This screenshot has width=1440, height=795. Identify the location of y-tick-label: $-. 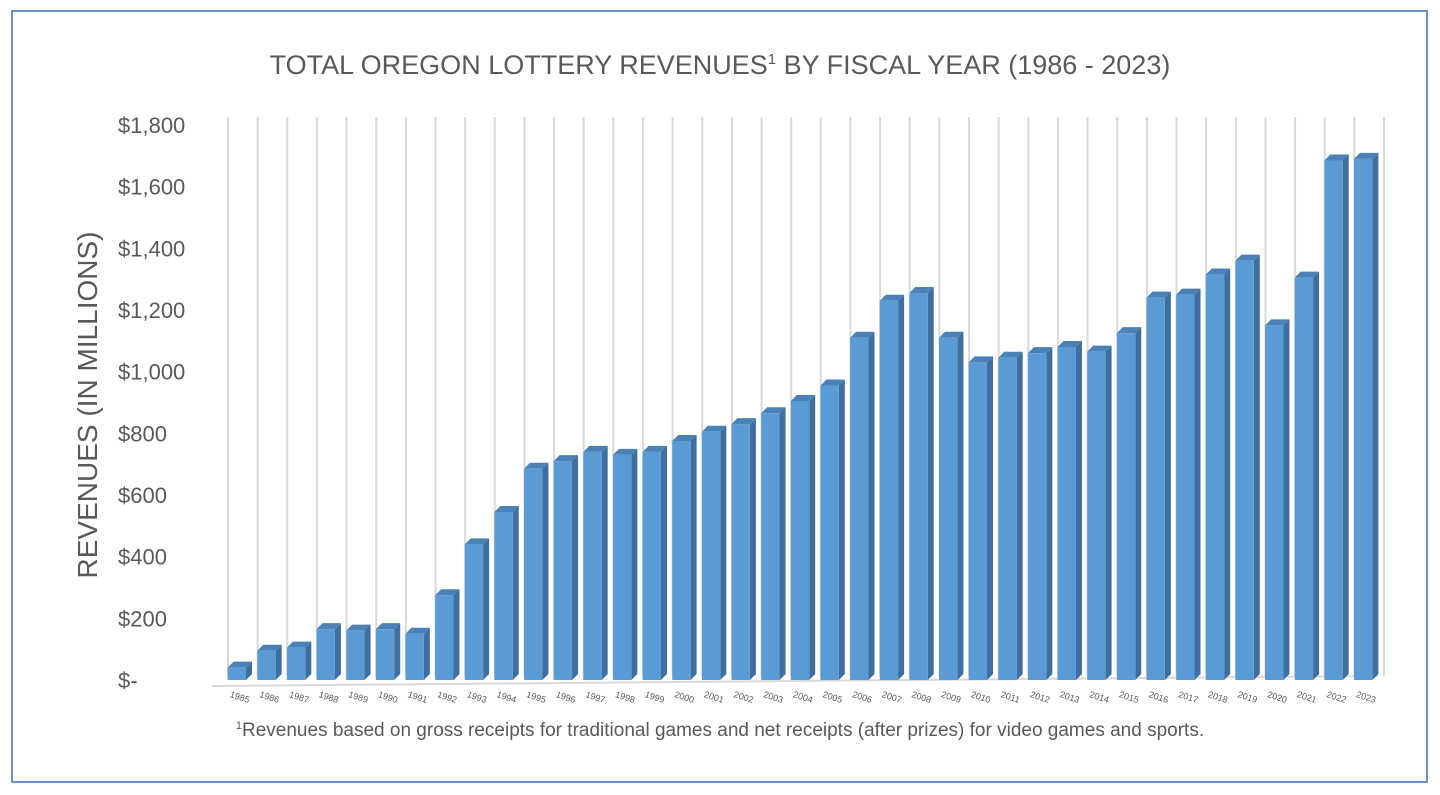
(128, 680).